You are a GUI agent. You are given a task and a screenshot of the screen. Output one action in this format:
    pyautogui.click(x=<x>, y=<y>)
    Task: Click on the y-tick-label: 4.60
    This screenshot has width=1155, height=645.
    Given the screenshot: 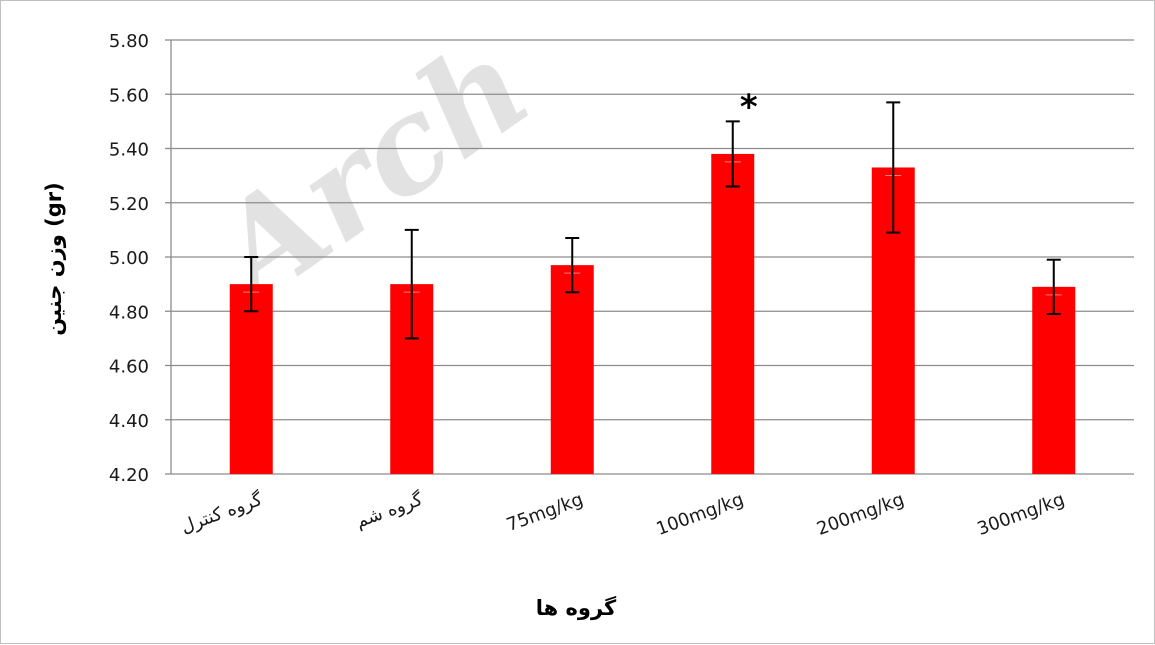 What is the action you would take?
    pyautogui.click(x=129, y=367)
    